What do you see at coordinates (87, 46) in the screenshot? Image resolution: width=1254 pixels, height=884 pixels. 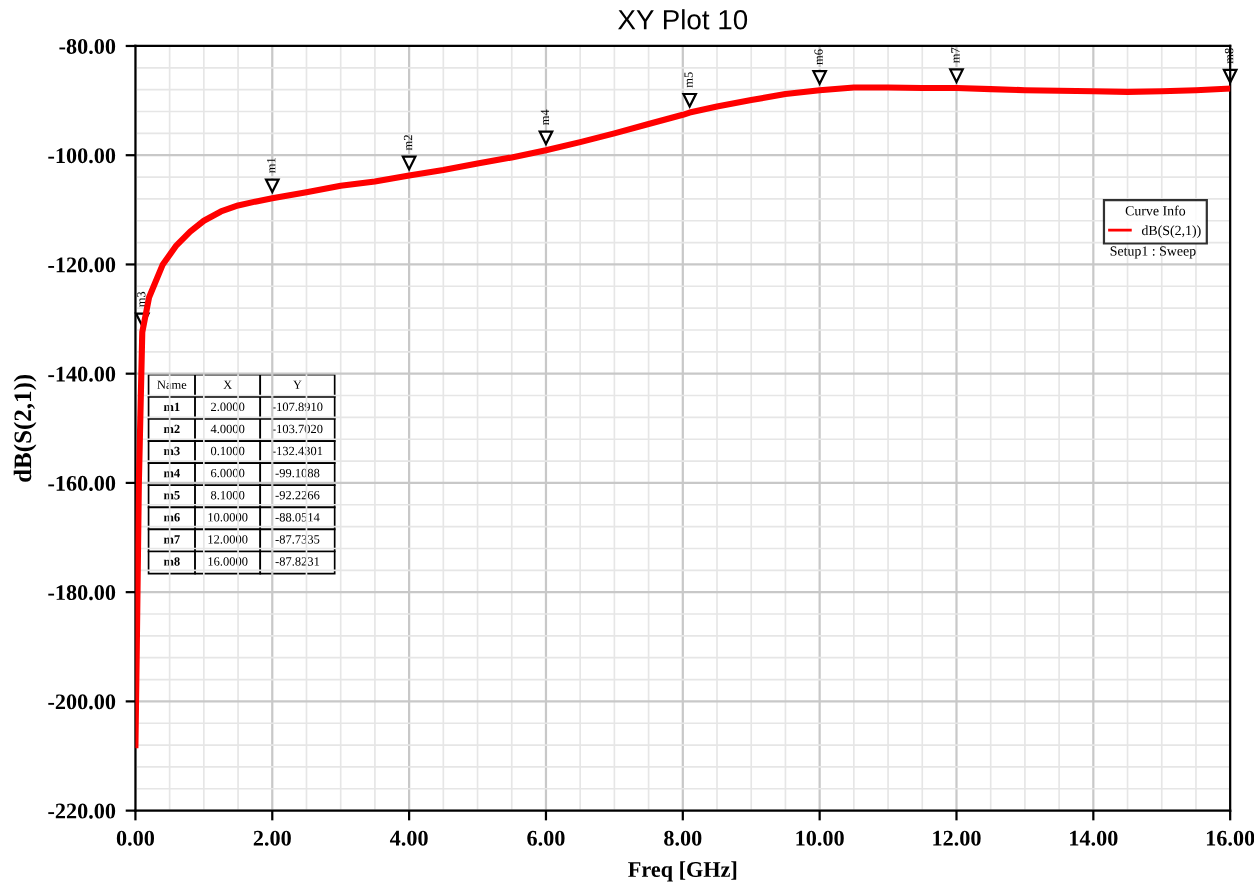 I see `y-tick-label: -80.00` at bounding box center [87, 46].